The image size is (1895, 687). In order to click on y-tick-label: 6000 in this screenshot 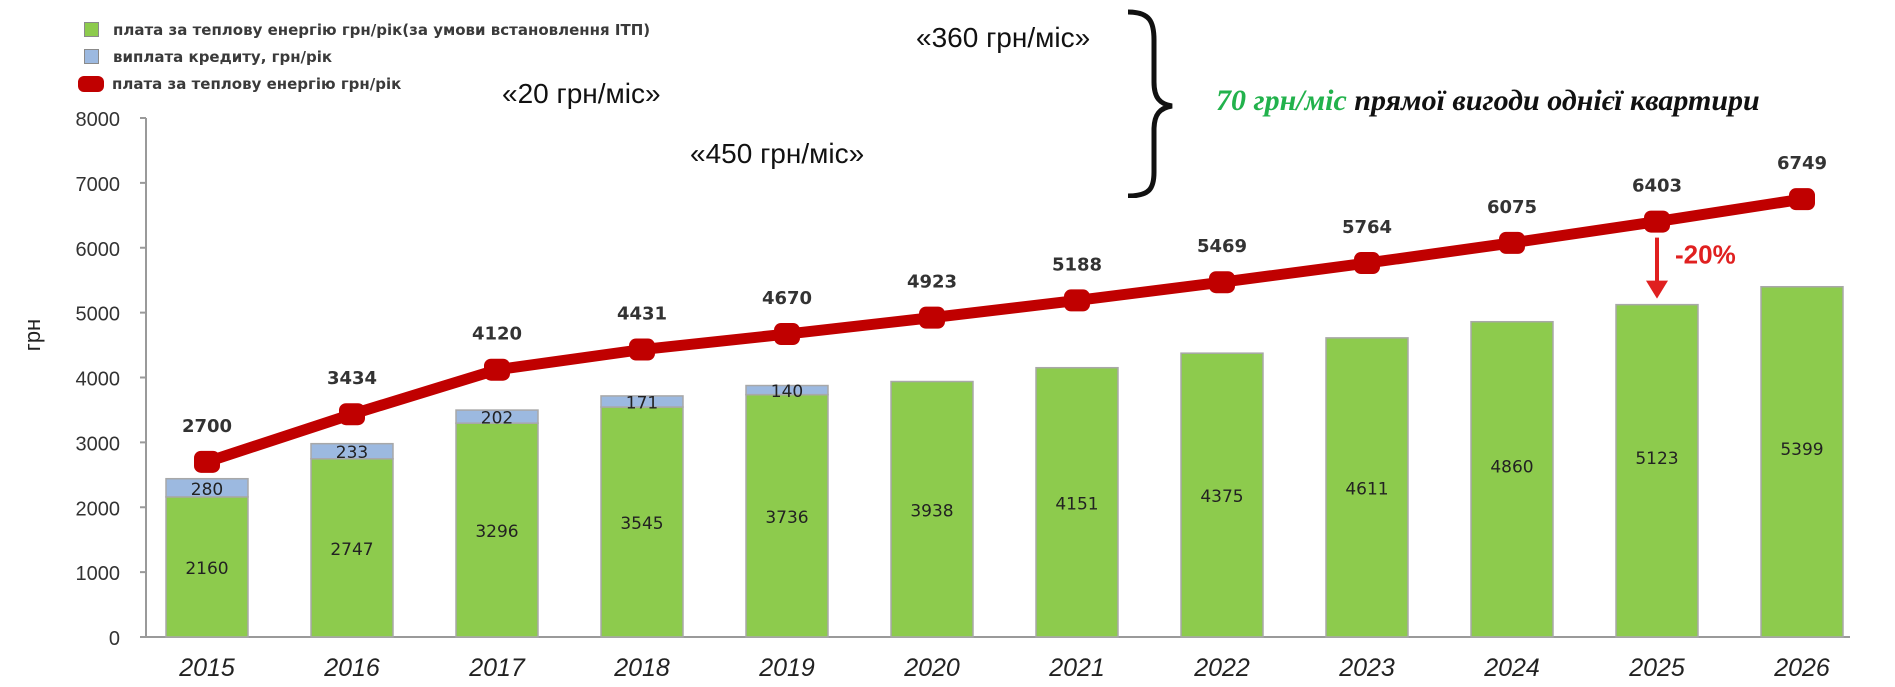, I will do `click(98, 250)`.